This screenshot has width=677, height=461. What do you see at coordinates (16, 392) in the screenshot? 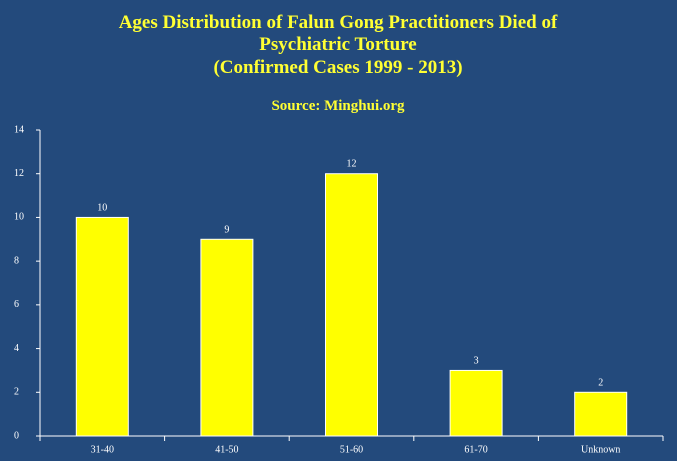
I see `y-tick-label: 2` at bounding box center [16, 392].